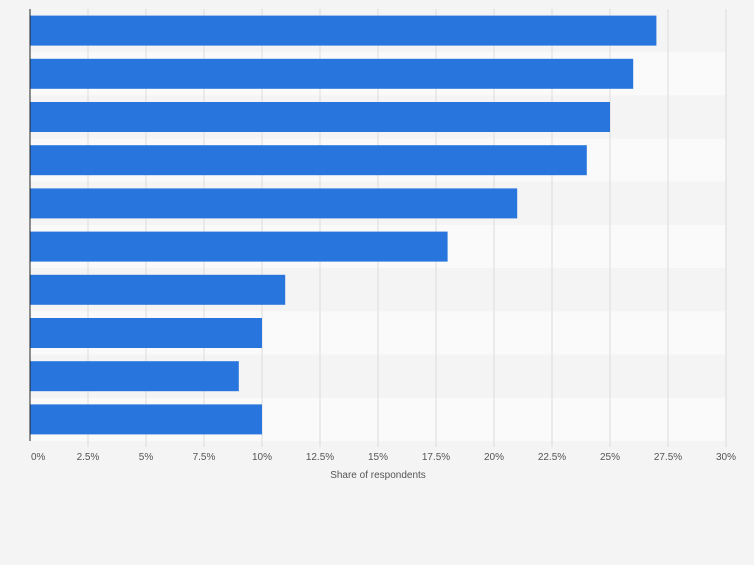 The image size is (754, 565). I want to click on x-tick-label: 30%, so click(726, 457).